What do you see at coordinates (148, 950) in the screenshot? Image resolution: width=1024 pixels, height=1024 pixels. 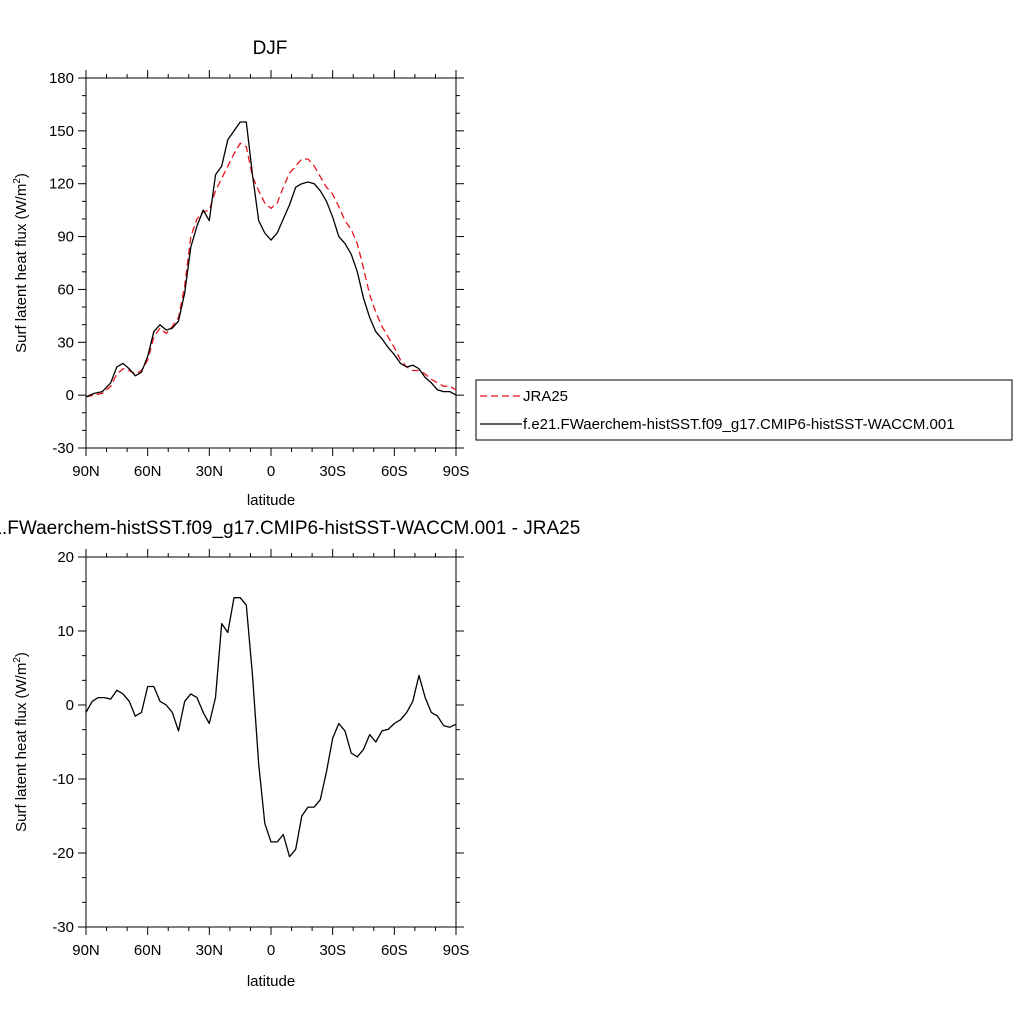 I see `bottom-x-tick-label: 60N` at bounding box center [148, 950].